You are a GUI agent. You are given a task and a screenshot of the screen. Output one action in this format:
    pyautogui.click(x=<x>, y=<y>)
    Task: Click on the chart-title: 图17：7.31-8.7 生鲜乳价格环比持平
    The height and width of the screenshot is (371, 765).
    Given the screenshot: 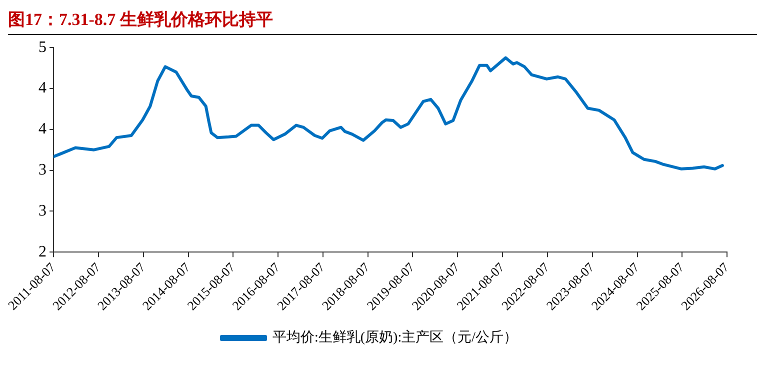 What is the action you would take?
    pyautogui.click(x=382, y=21)
    